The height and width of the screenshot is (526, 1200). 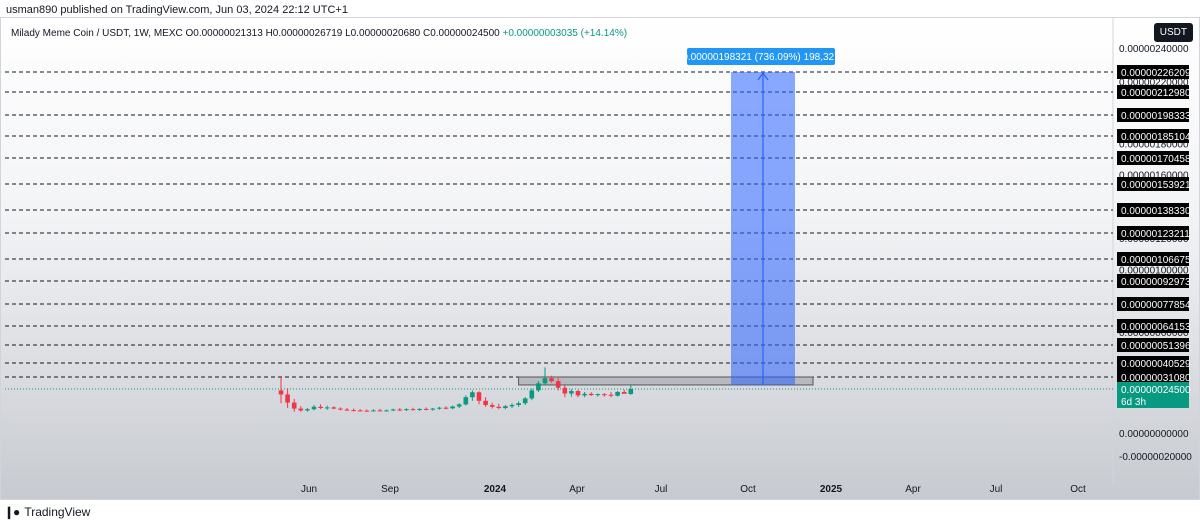 I want to click on price-tick-label: 0.00000240000, so click(x=1154, y=49).